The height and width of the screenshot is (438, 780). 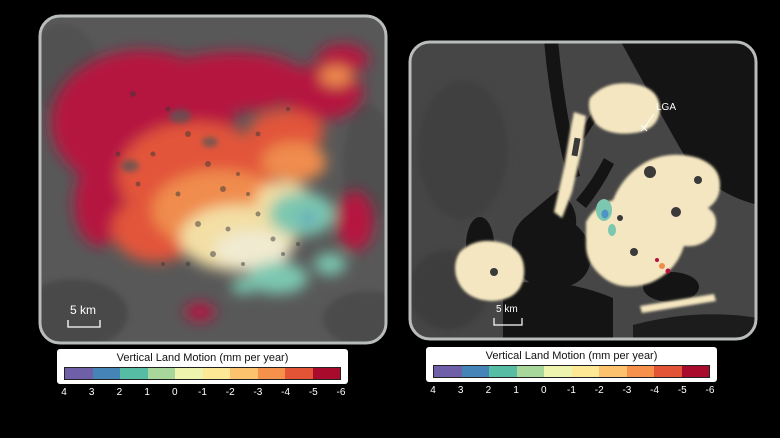 I want to click on right-scale-bar: 5 km, so click(x=508, y=315).